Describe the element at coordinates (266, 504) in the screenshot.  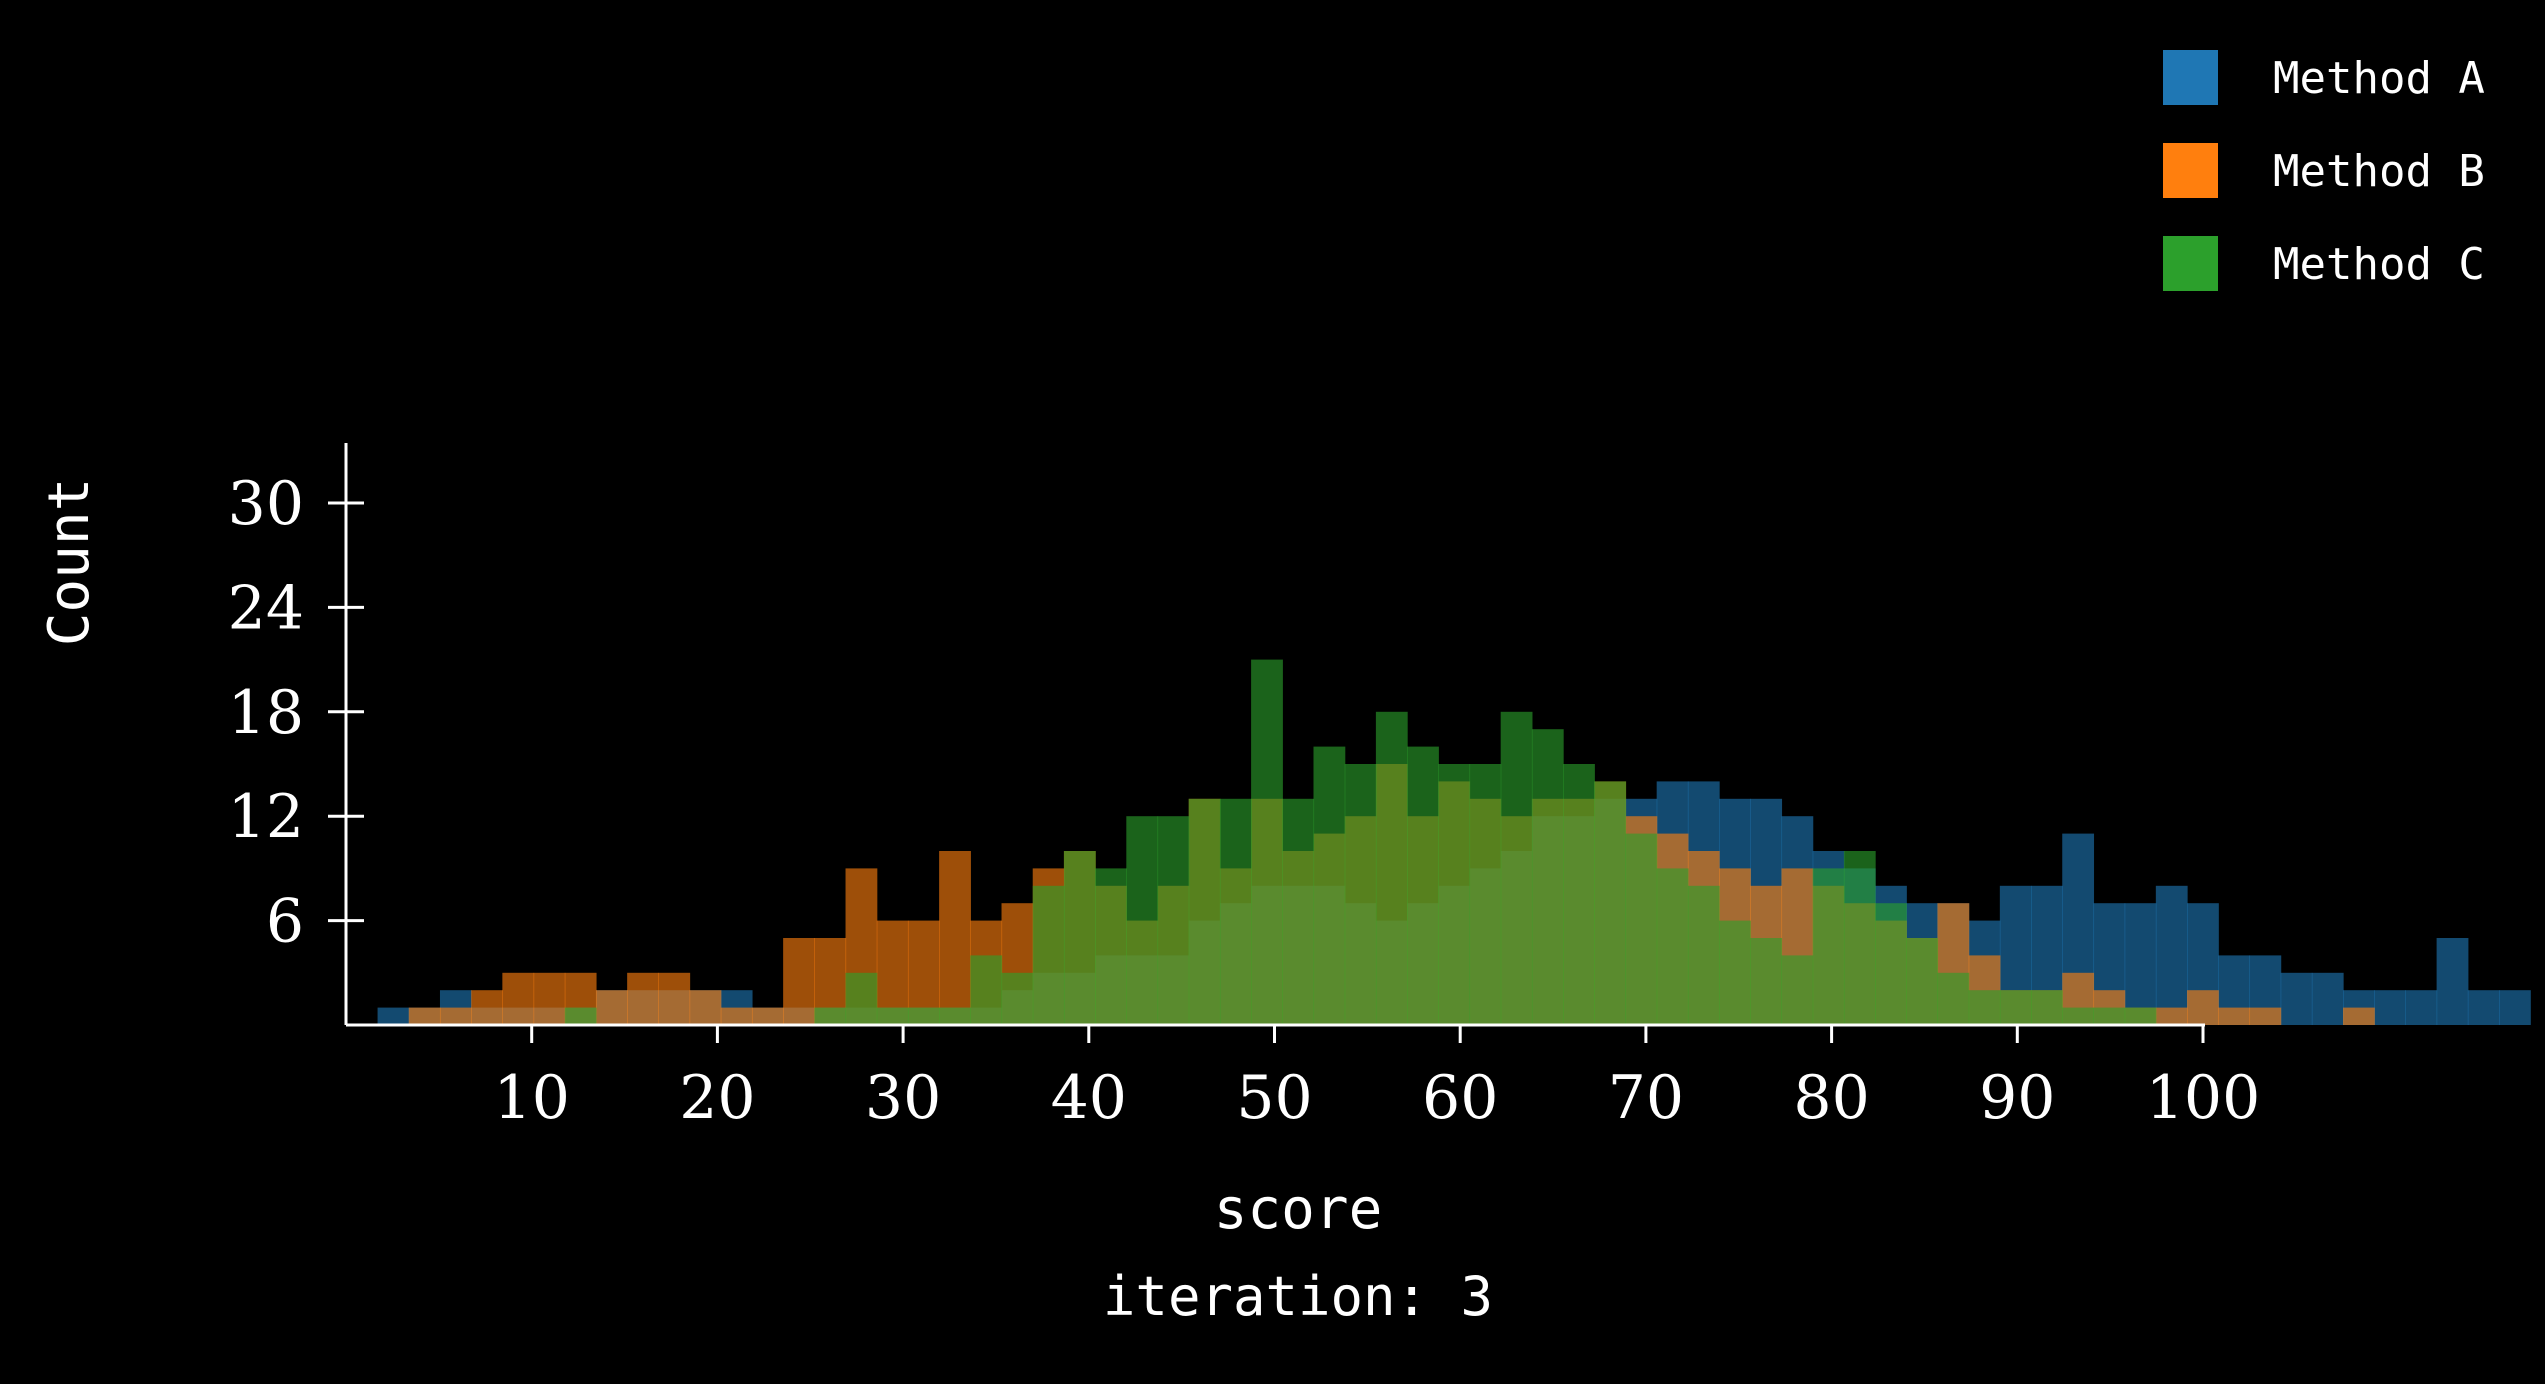
I see `y-tick-label-30: 30` at that location.